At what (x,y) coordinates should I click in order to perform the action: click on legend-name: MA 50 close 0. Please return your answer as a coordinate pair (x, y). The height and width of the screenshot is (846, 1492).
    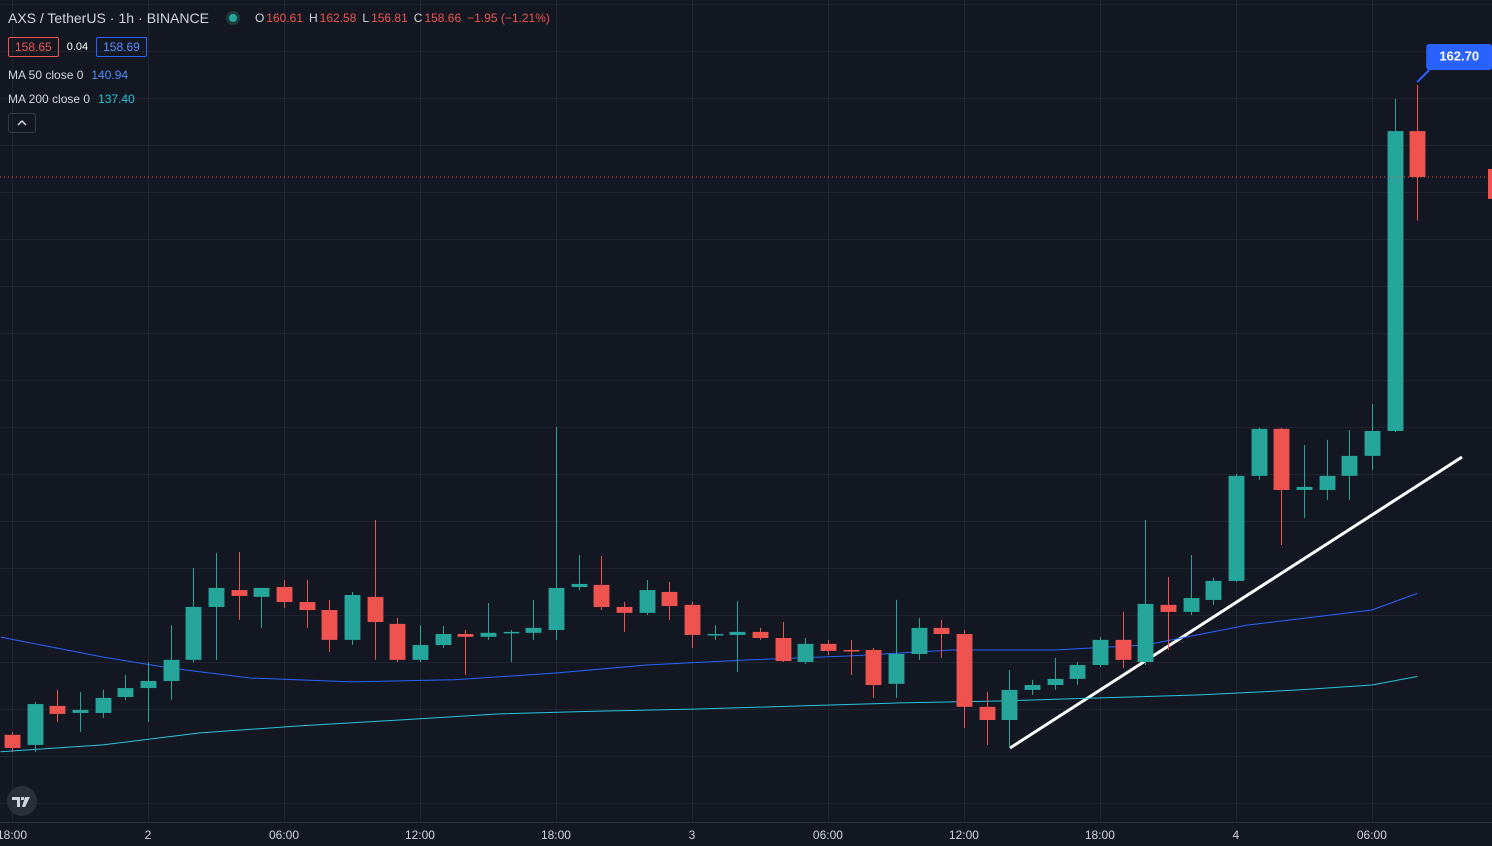
    Looking at the image, I should click on (46, 75).